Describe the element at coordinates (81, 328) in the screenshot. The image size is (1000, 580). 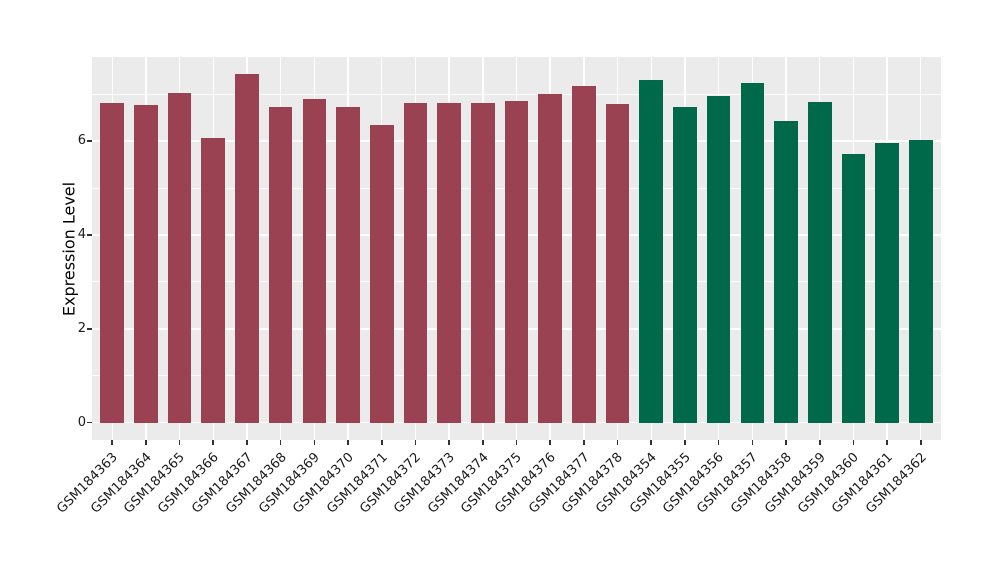
I see `y-tick-label: 2` at that location.